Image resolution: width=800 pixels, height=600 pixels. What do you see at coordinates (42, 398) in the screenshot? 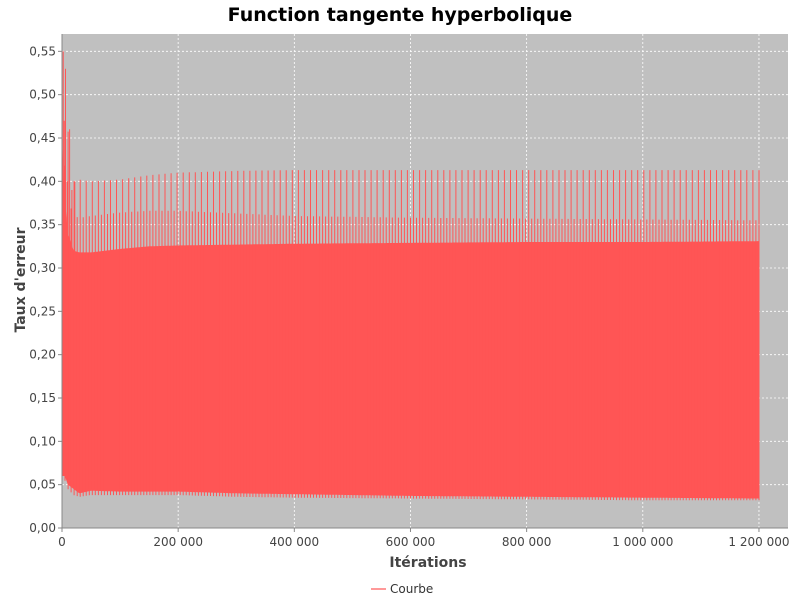
I see `y-tick-label: 0,15` at bounding box center [42, 398].